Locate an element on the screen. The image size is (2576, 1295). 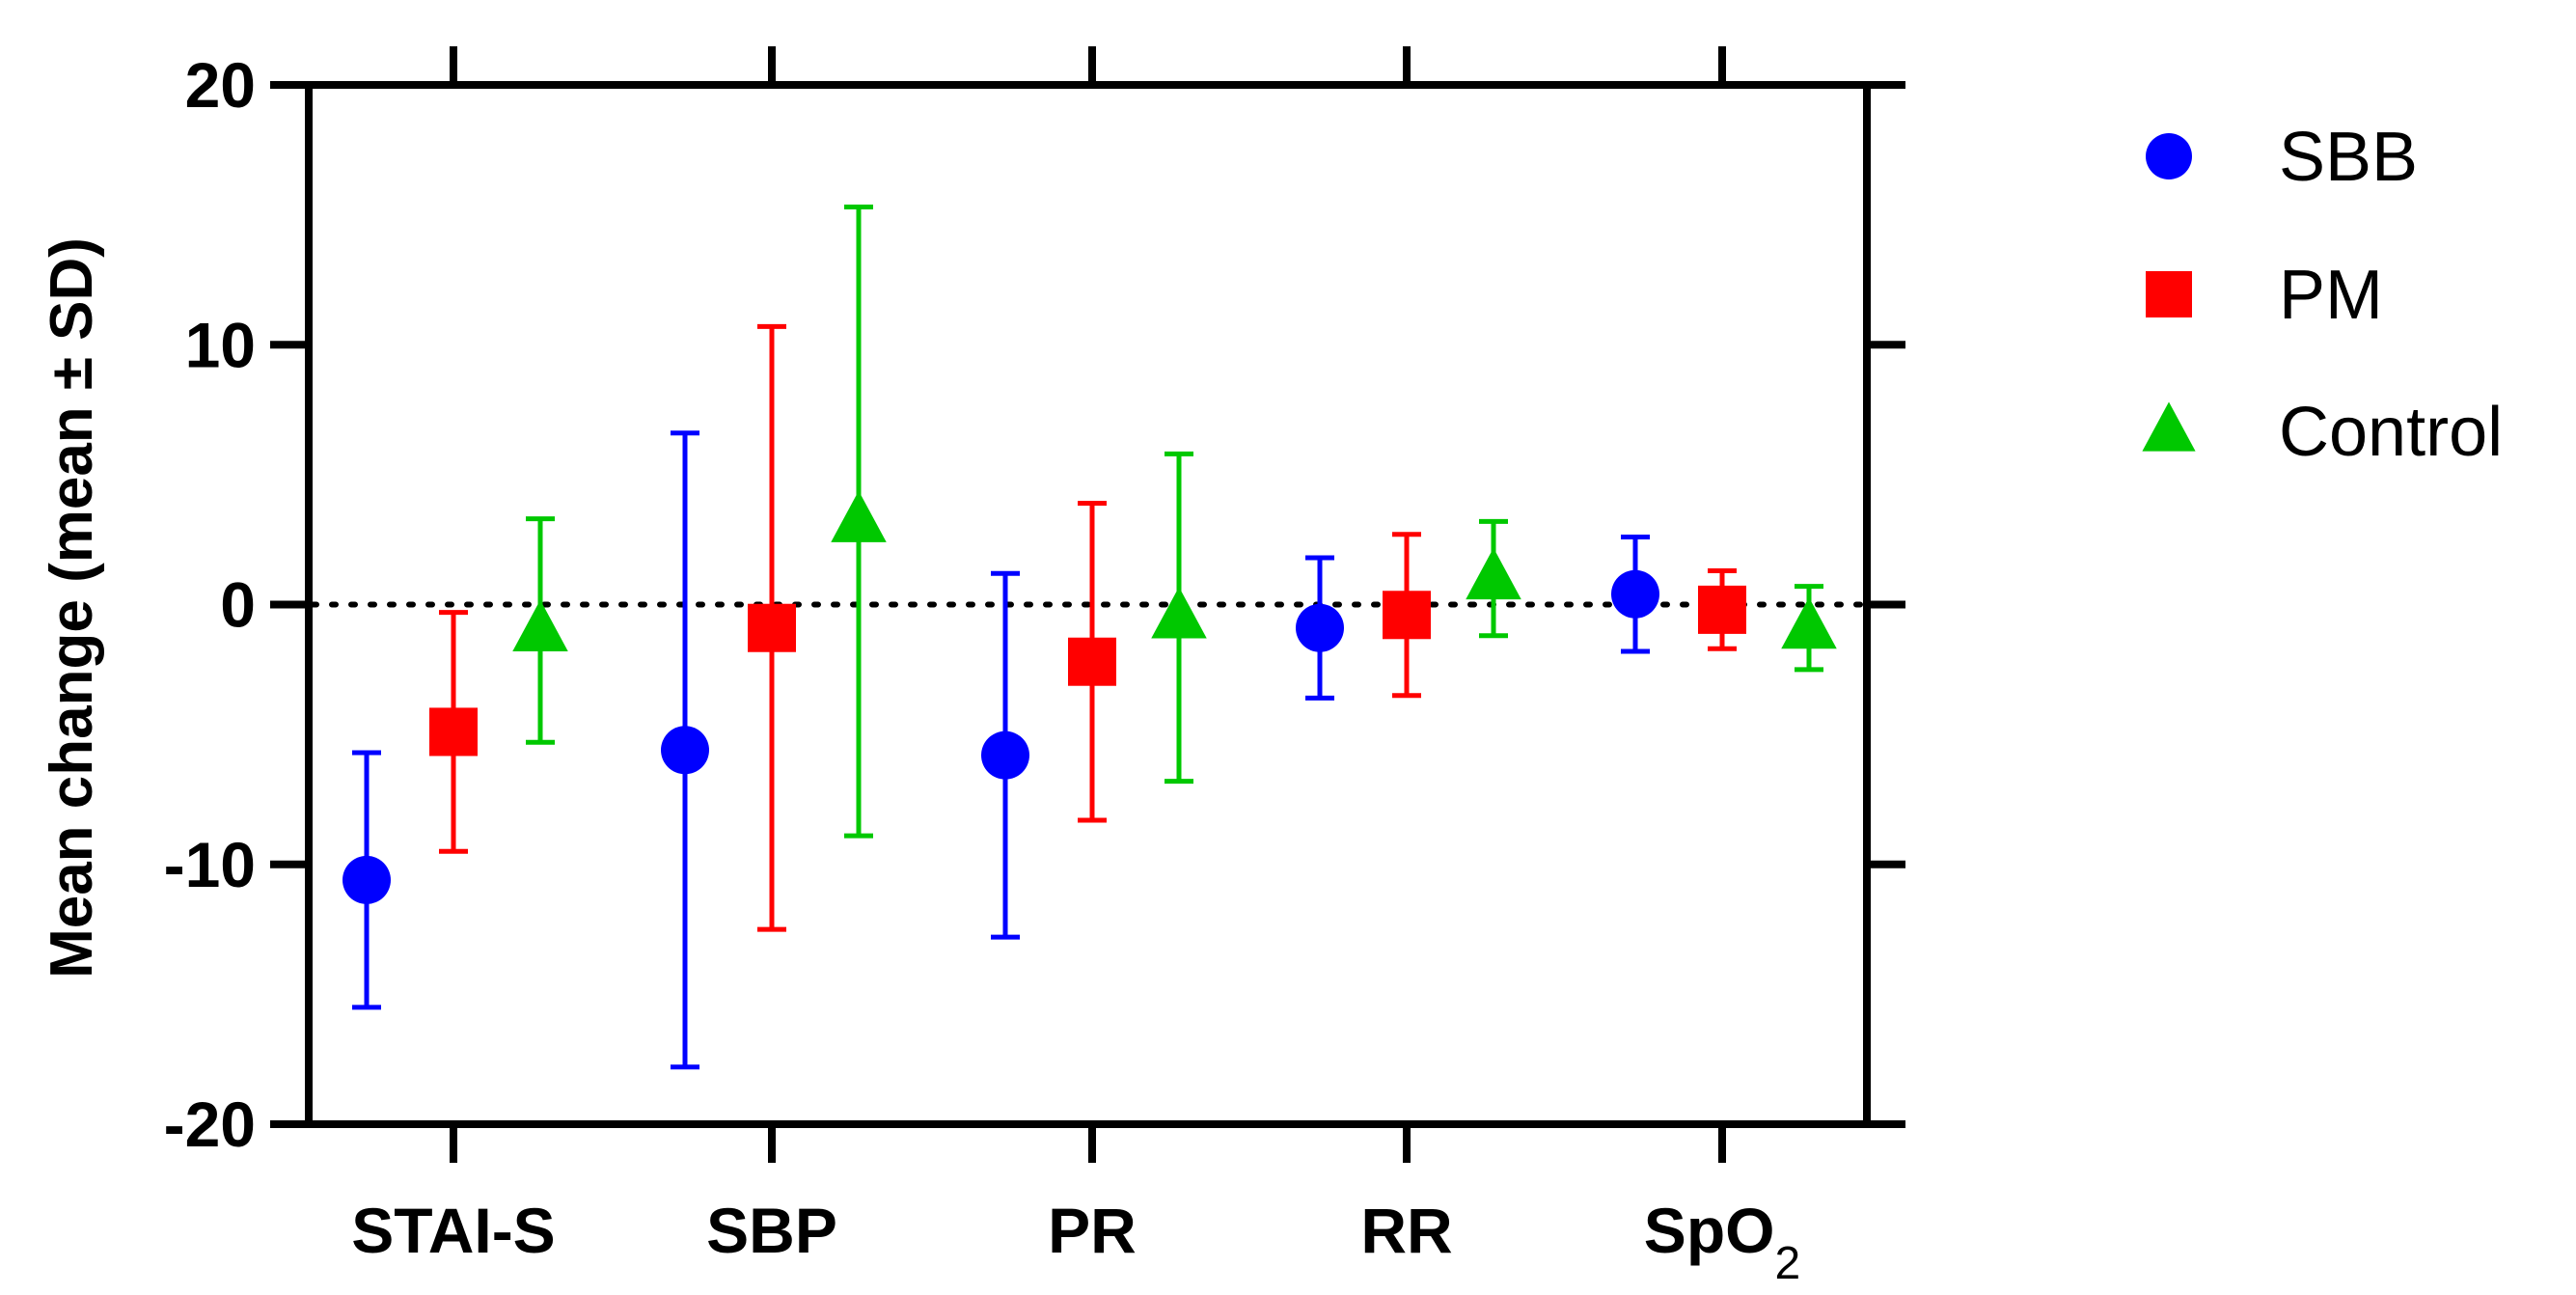
y-tick-label: 20 is located at coordinates (221, 85).